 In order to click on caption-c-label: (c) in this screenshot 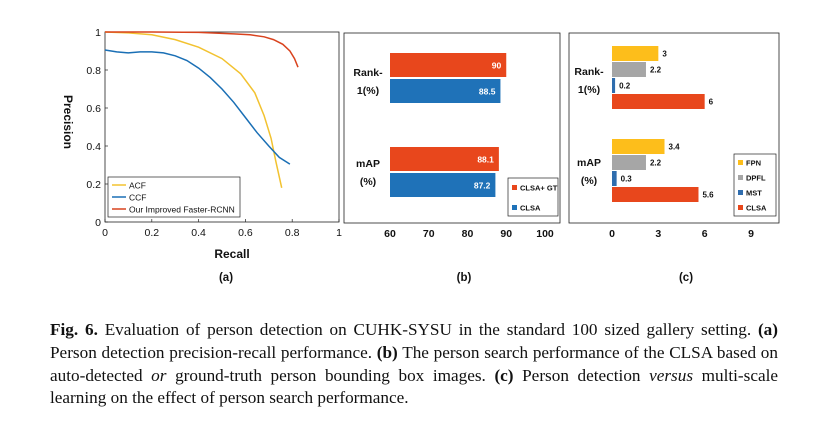, I will do `click(504, 375)`.